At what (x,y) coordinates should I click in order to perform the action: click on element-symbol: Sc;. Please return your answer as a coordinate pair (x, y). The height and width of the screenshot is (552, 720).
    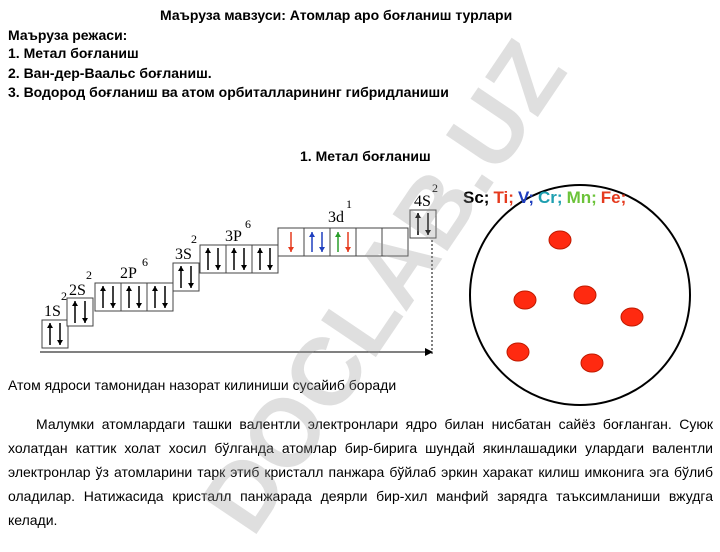
    Looking at the image, I should click on (476, 197).